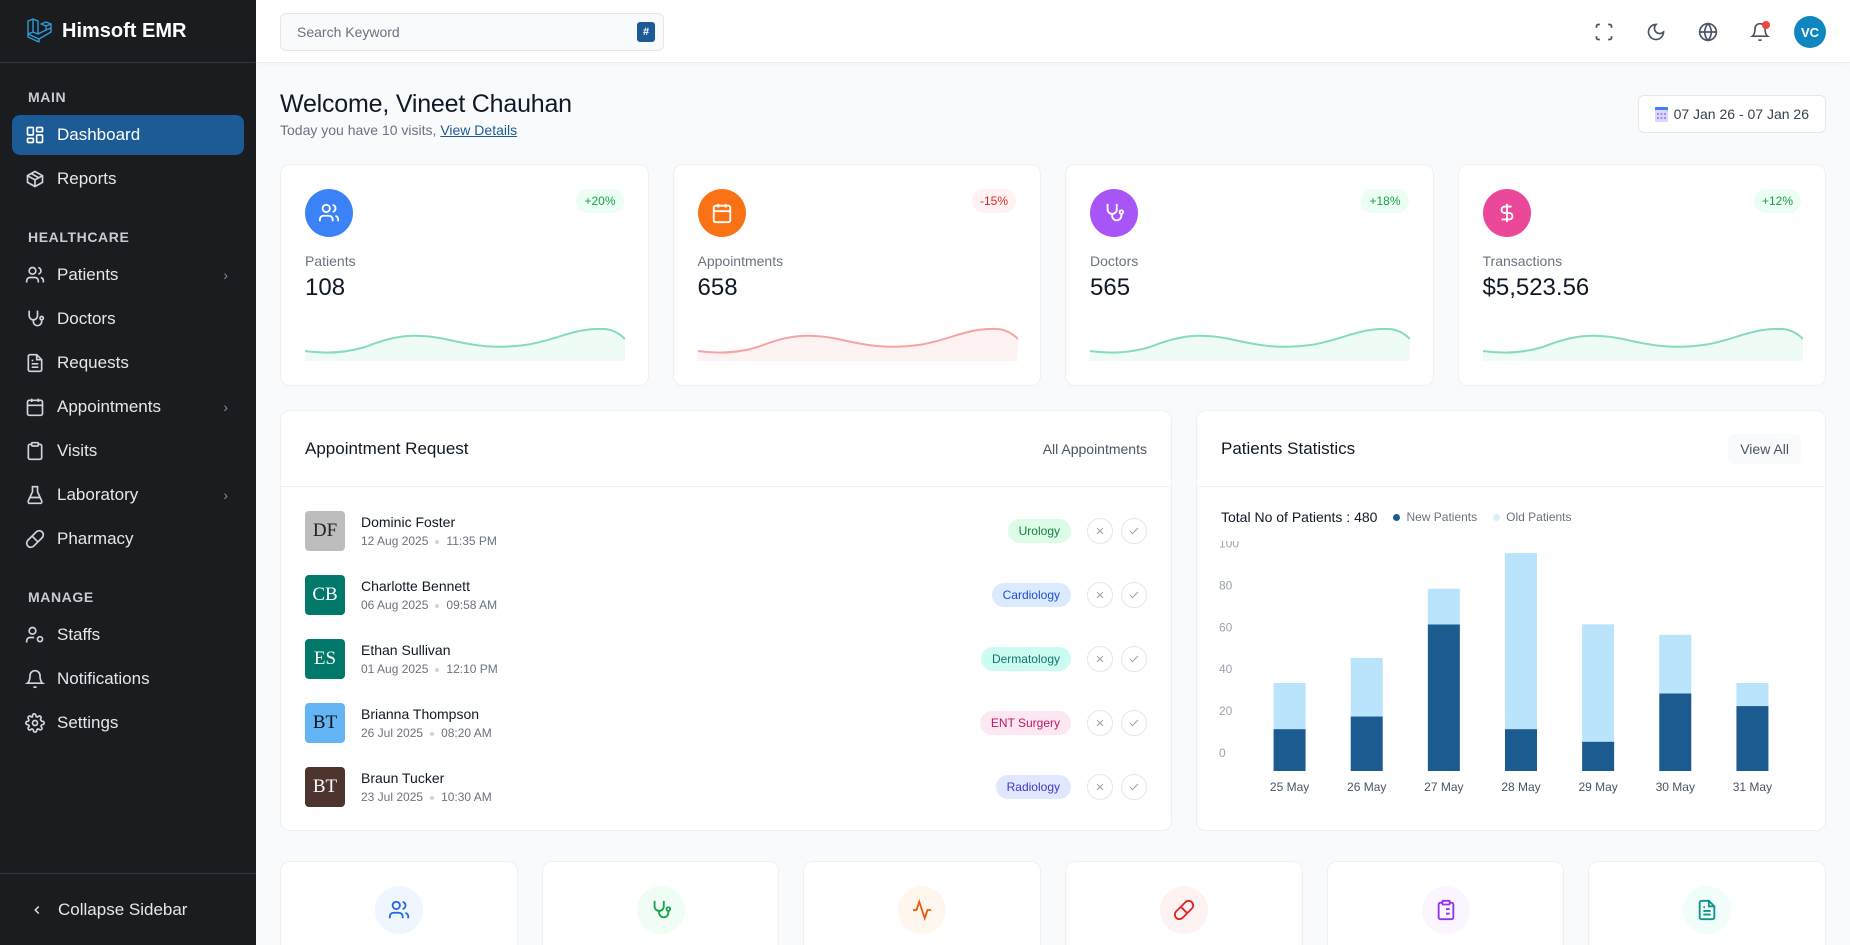  What do you see at coordinates (95, 538) in the screenshot?
I see `sidebar-item-label: Pharmacy` at bounding box center [95, 538].